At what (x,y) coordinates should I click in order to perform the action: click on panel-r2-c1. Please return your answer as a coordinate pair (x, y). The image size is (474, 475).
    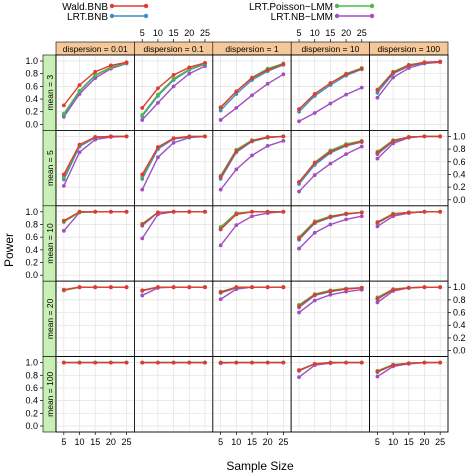
    Looking at the image, I should click on (95, 168).